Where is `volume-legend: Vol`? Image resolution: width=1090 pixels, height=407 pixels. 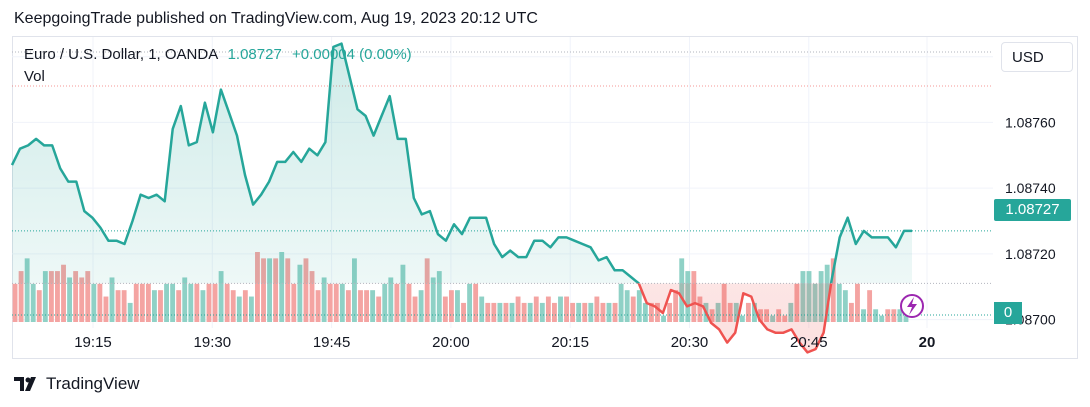 volume-legend: Vol is located at coordinates (34, 76).